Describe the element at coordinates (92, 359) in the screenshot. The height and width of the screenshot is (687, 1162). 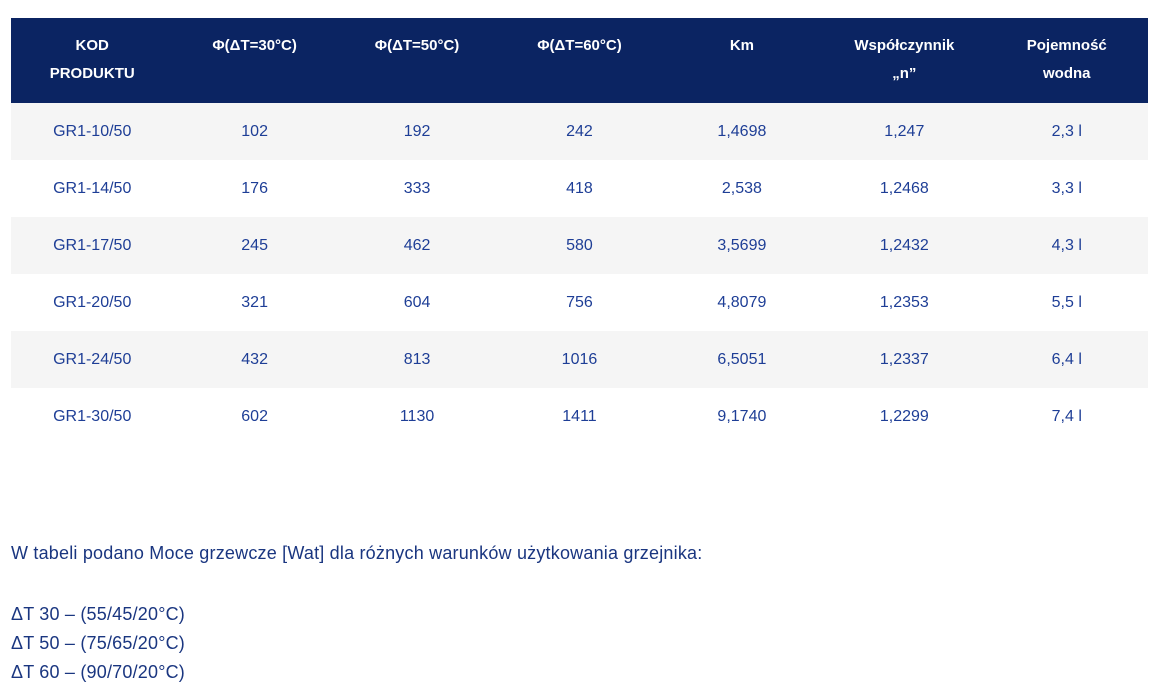
I see `cell-kod-produktu: GR1-24/50` at that location.